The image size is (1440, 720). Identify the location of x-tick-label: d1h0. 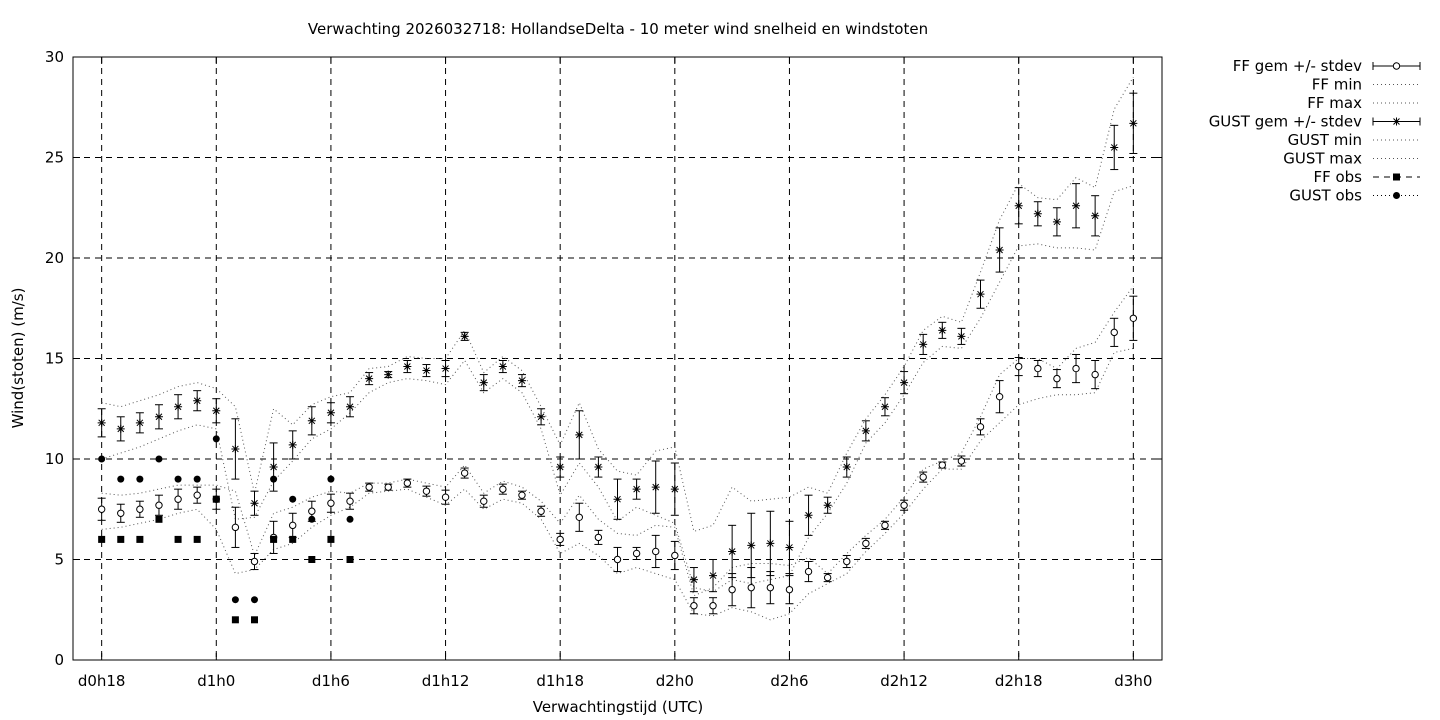
(216, 681).